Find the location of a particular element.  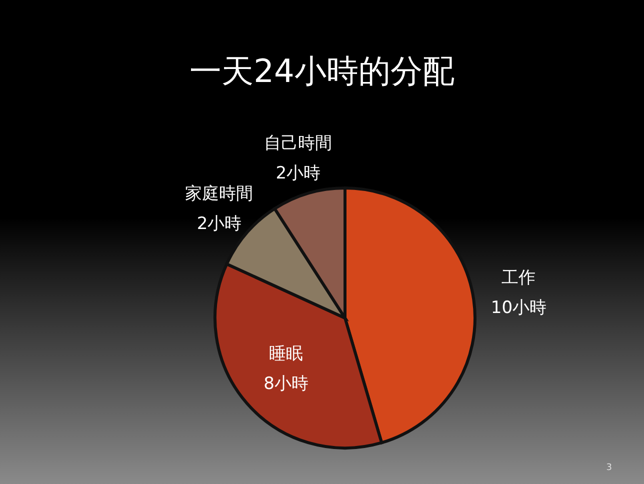

data-label: 8小時 is located at coordinates (286, 384).